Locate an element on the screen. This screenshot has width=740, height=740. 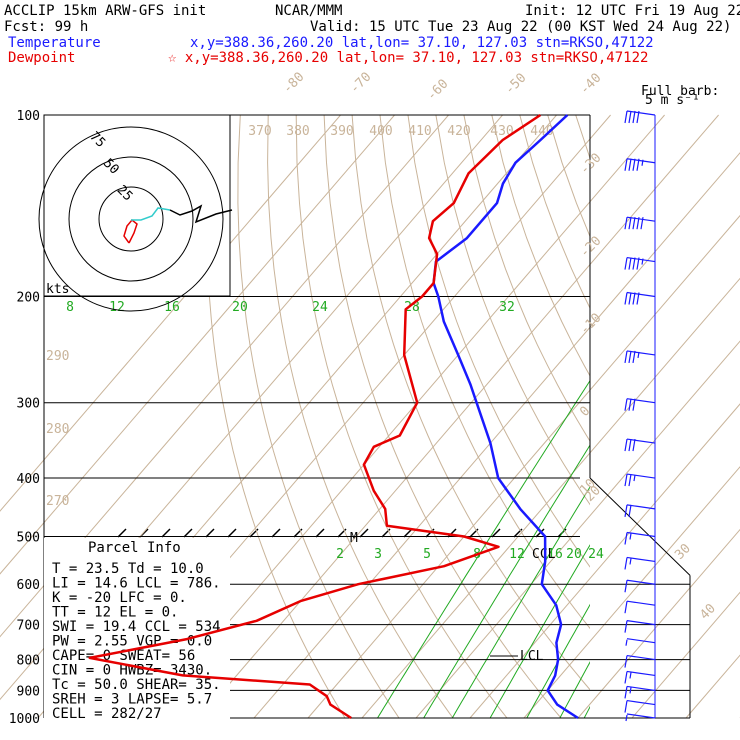
model-title: ACCLIP 15km ARW-GFS init is located at coordinates (105, 11).